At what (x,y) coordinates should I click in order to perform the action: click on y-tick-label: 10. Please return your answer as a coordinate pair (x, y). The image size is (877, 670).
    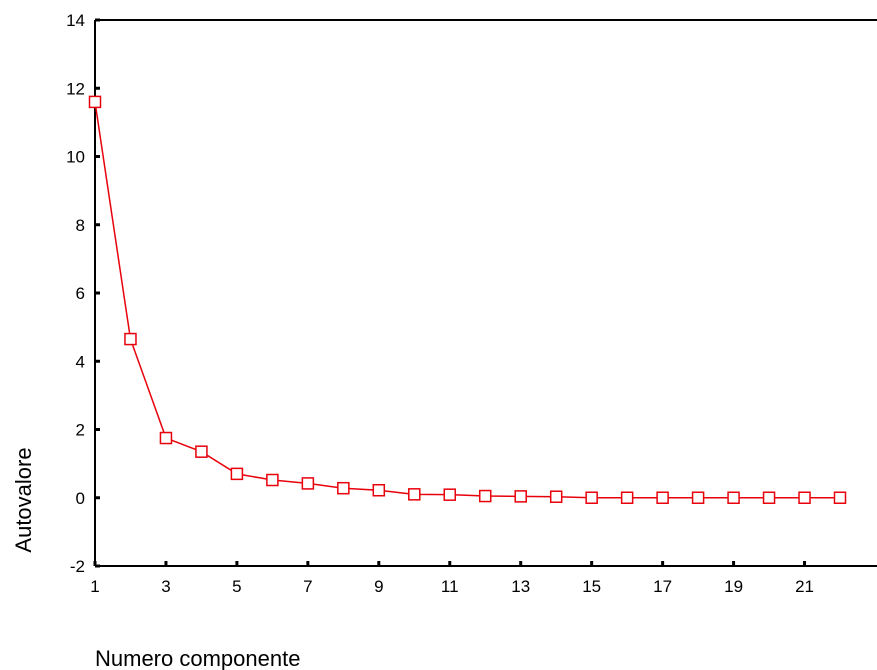
    Looking at the image, I should click on (75, 157).